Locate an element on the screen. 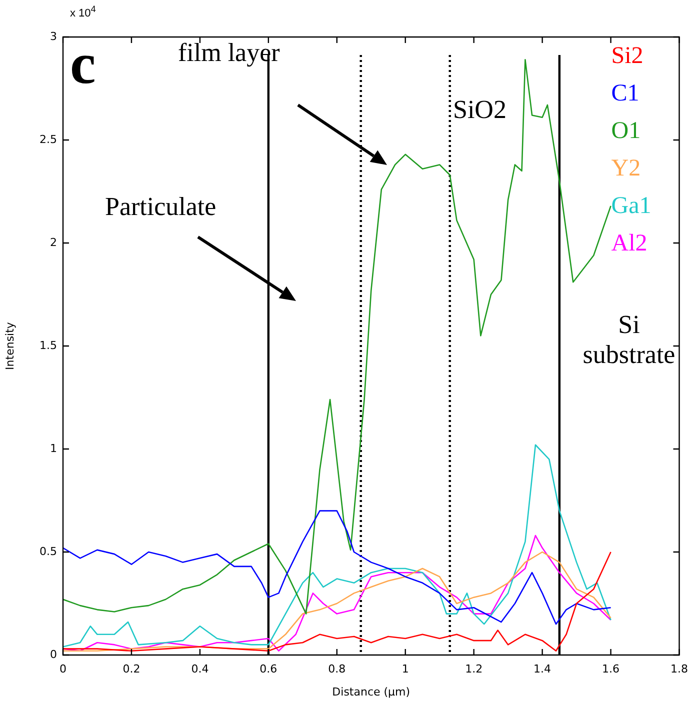  y-tick-label: 2.5 is located at coordinates (48, 139).